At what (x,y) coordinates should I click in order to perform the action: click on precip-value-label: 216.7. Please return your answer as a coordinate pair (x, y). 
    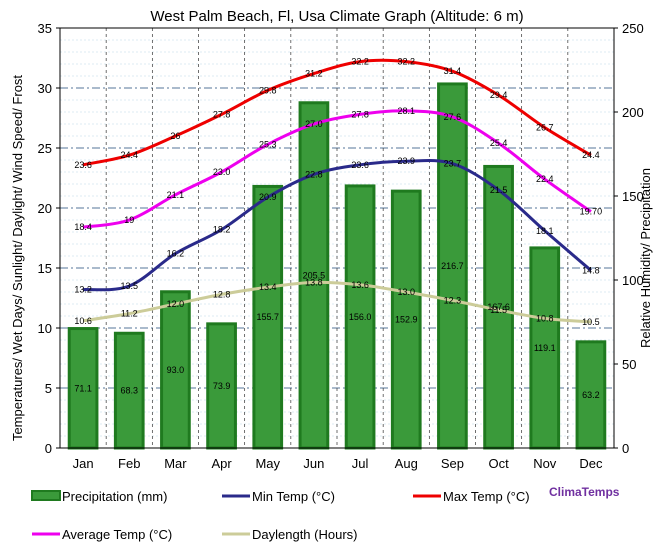
    Looking at the image, I should click on (452, 266).